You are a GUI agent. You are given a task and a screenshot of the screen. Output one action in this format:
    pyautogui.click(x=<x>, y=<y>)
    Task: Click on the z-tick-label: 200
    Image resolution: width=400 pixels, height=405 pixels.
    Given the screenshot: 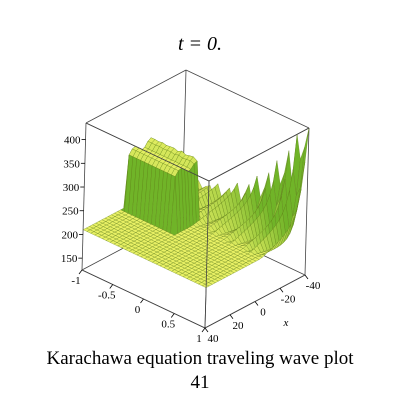 What is the action you would take?
    pyautogui.click(x=69, y=235)
    